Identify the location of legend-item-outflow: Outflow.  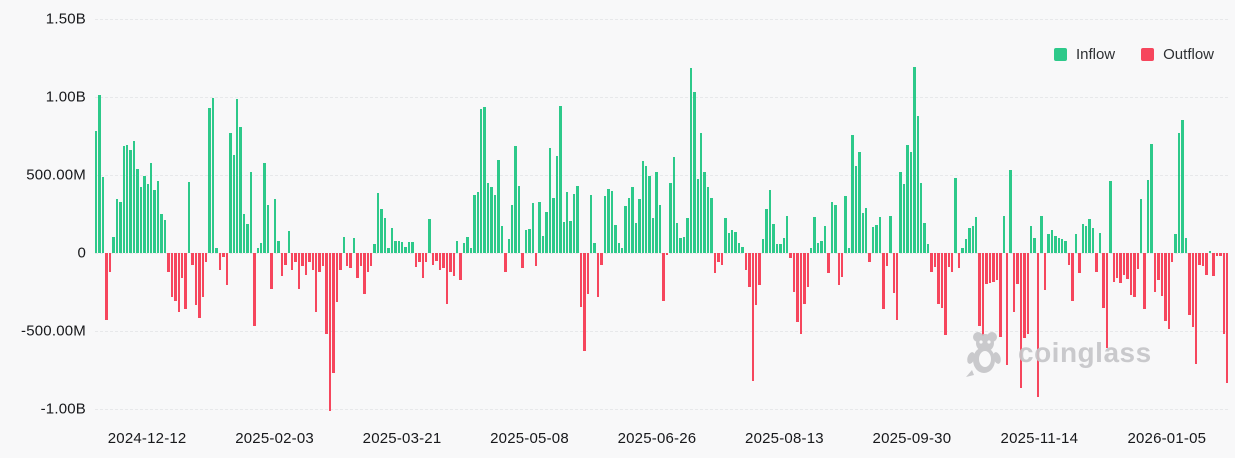
(1177, 54).